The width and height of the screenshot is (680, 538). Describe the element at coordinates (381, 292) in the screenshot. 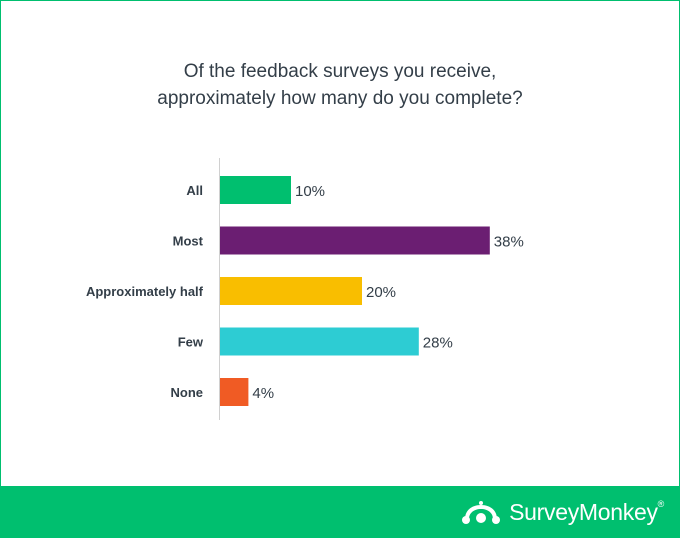

I see `value-label: 20%` at that location.